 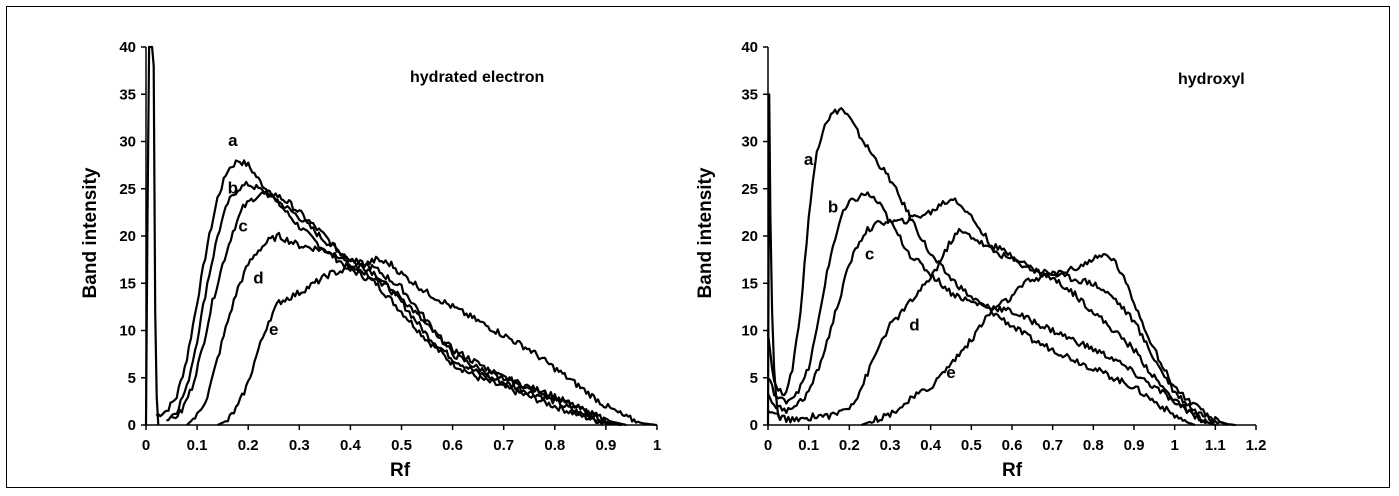 I want to click on series-line-c, so click(x=991, y=312).